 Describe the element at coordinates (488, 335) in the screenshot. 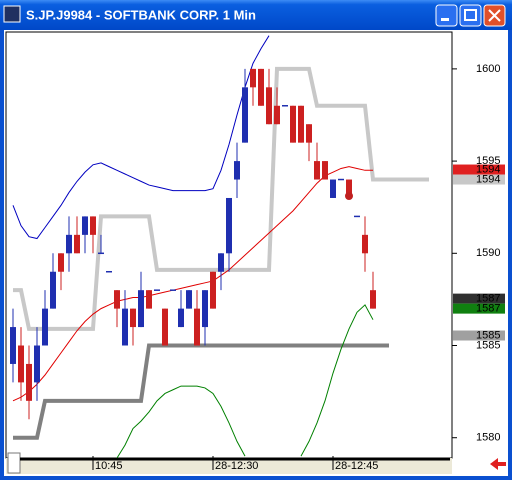

I see `price-tag-label: 1585` at that location.